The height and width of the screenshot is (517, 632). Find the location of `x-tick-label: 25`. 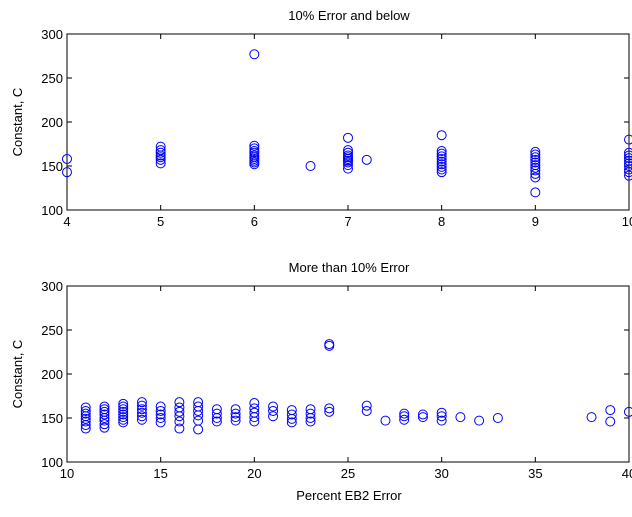

x-tick-label: 25 is located at coordinates (348, 473).